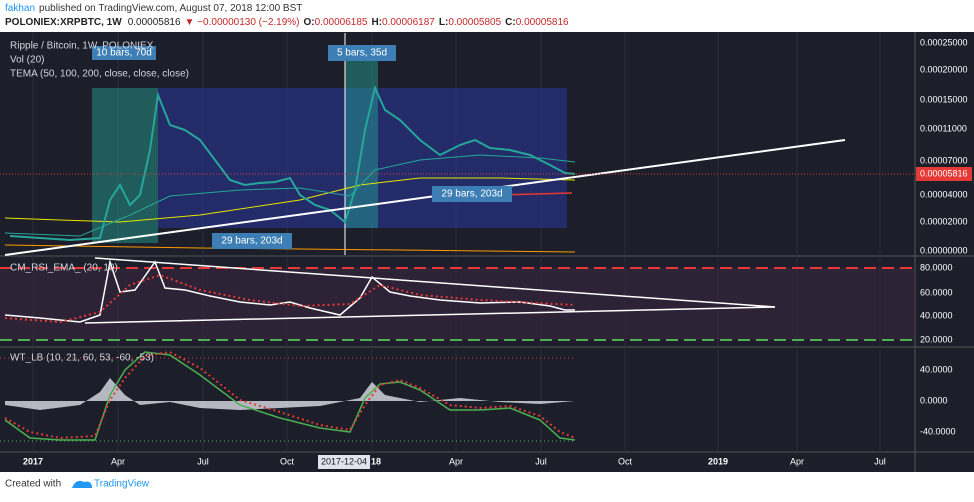 This screenshot has width=974, height=502. Describe the element at coordinates (718, 461) in the screenshot. I see `time-label: 2019` at that location.